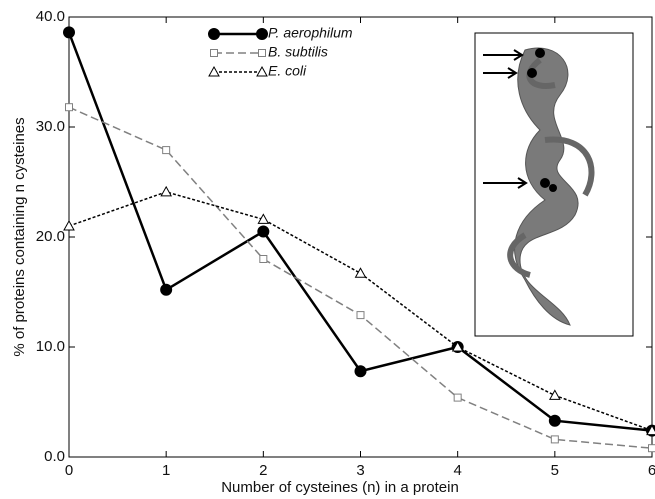 The image size is (655, 499). Describe the element at coordinates (50, 126) in the screenshot. I see `y-tick-label: 30.0` at that location.